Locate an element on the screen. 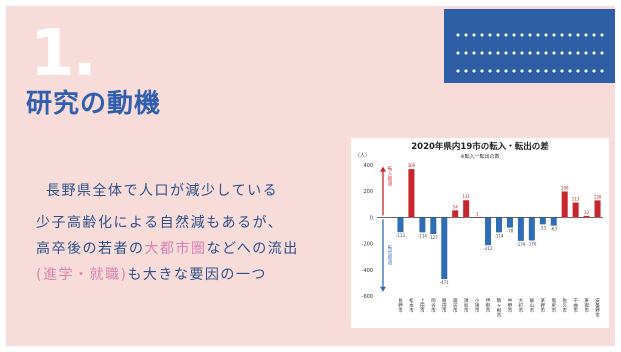 This screenshot has width=621, height=352. up-arrow-head is located at coordinates (383, 169).